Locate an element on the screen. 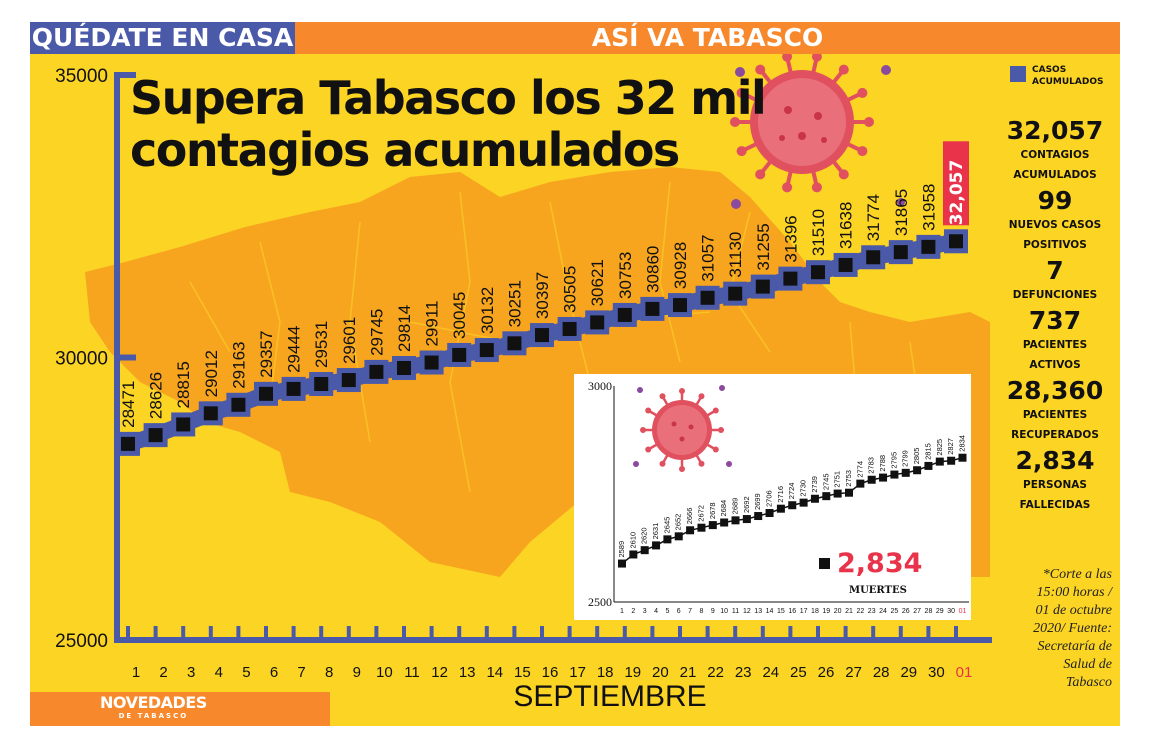  inset-data-label: 2699 is located at coordinates (757, 501).